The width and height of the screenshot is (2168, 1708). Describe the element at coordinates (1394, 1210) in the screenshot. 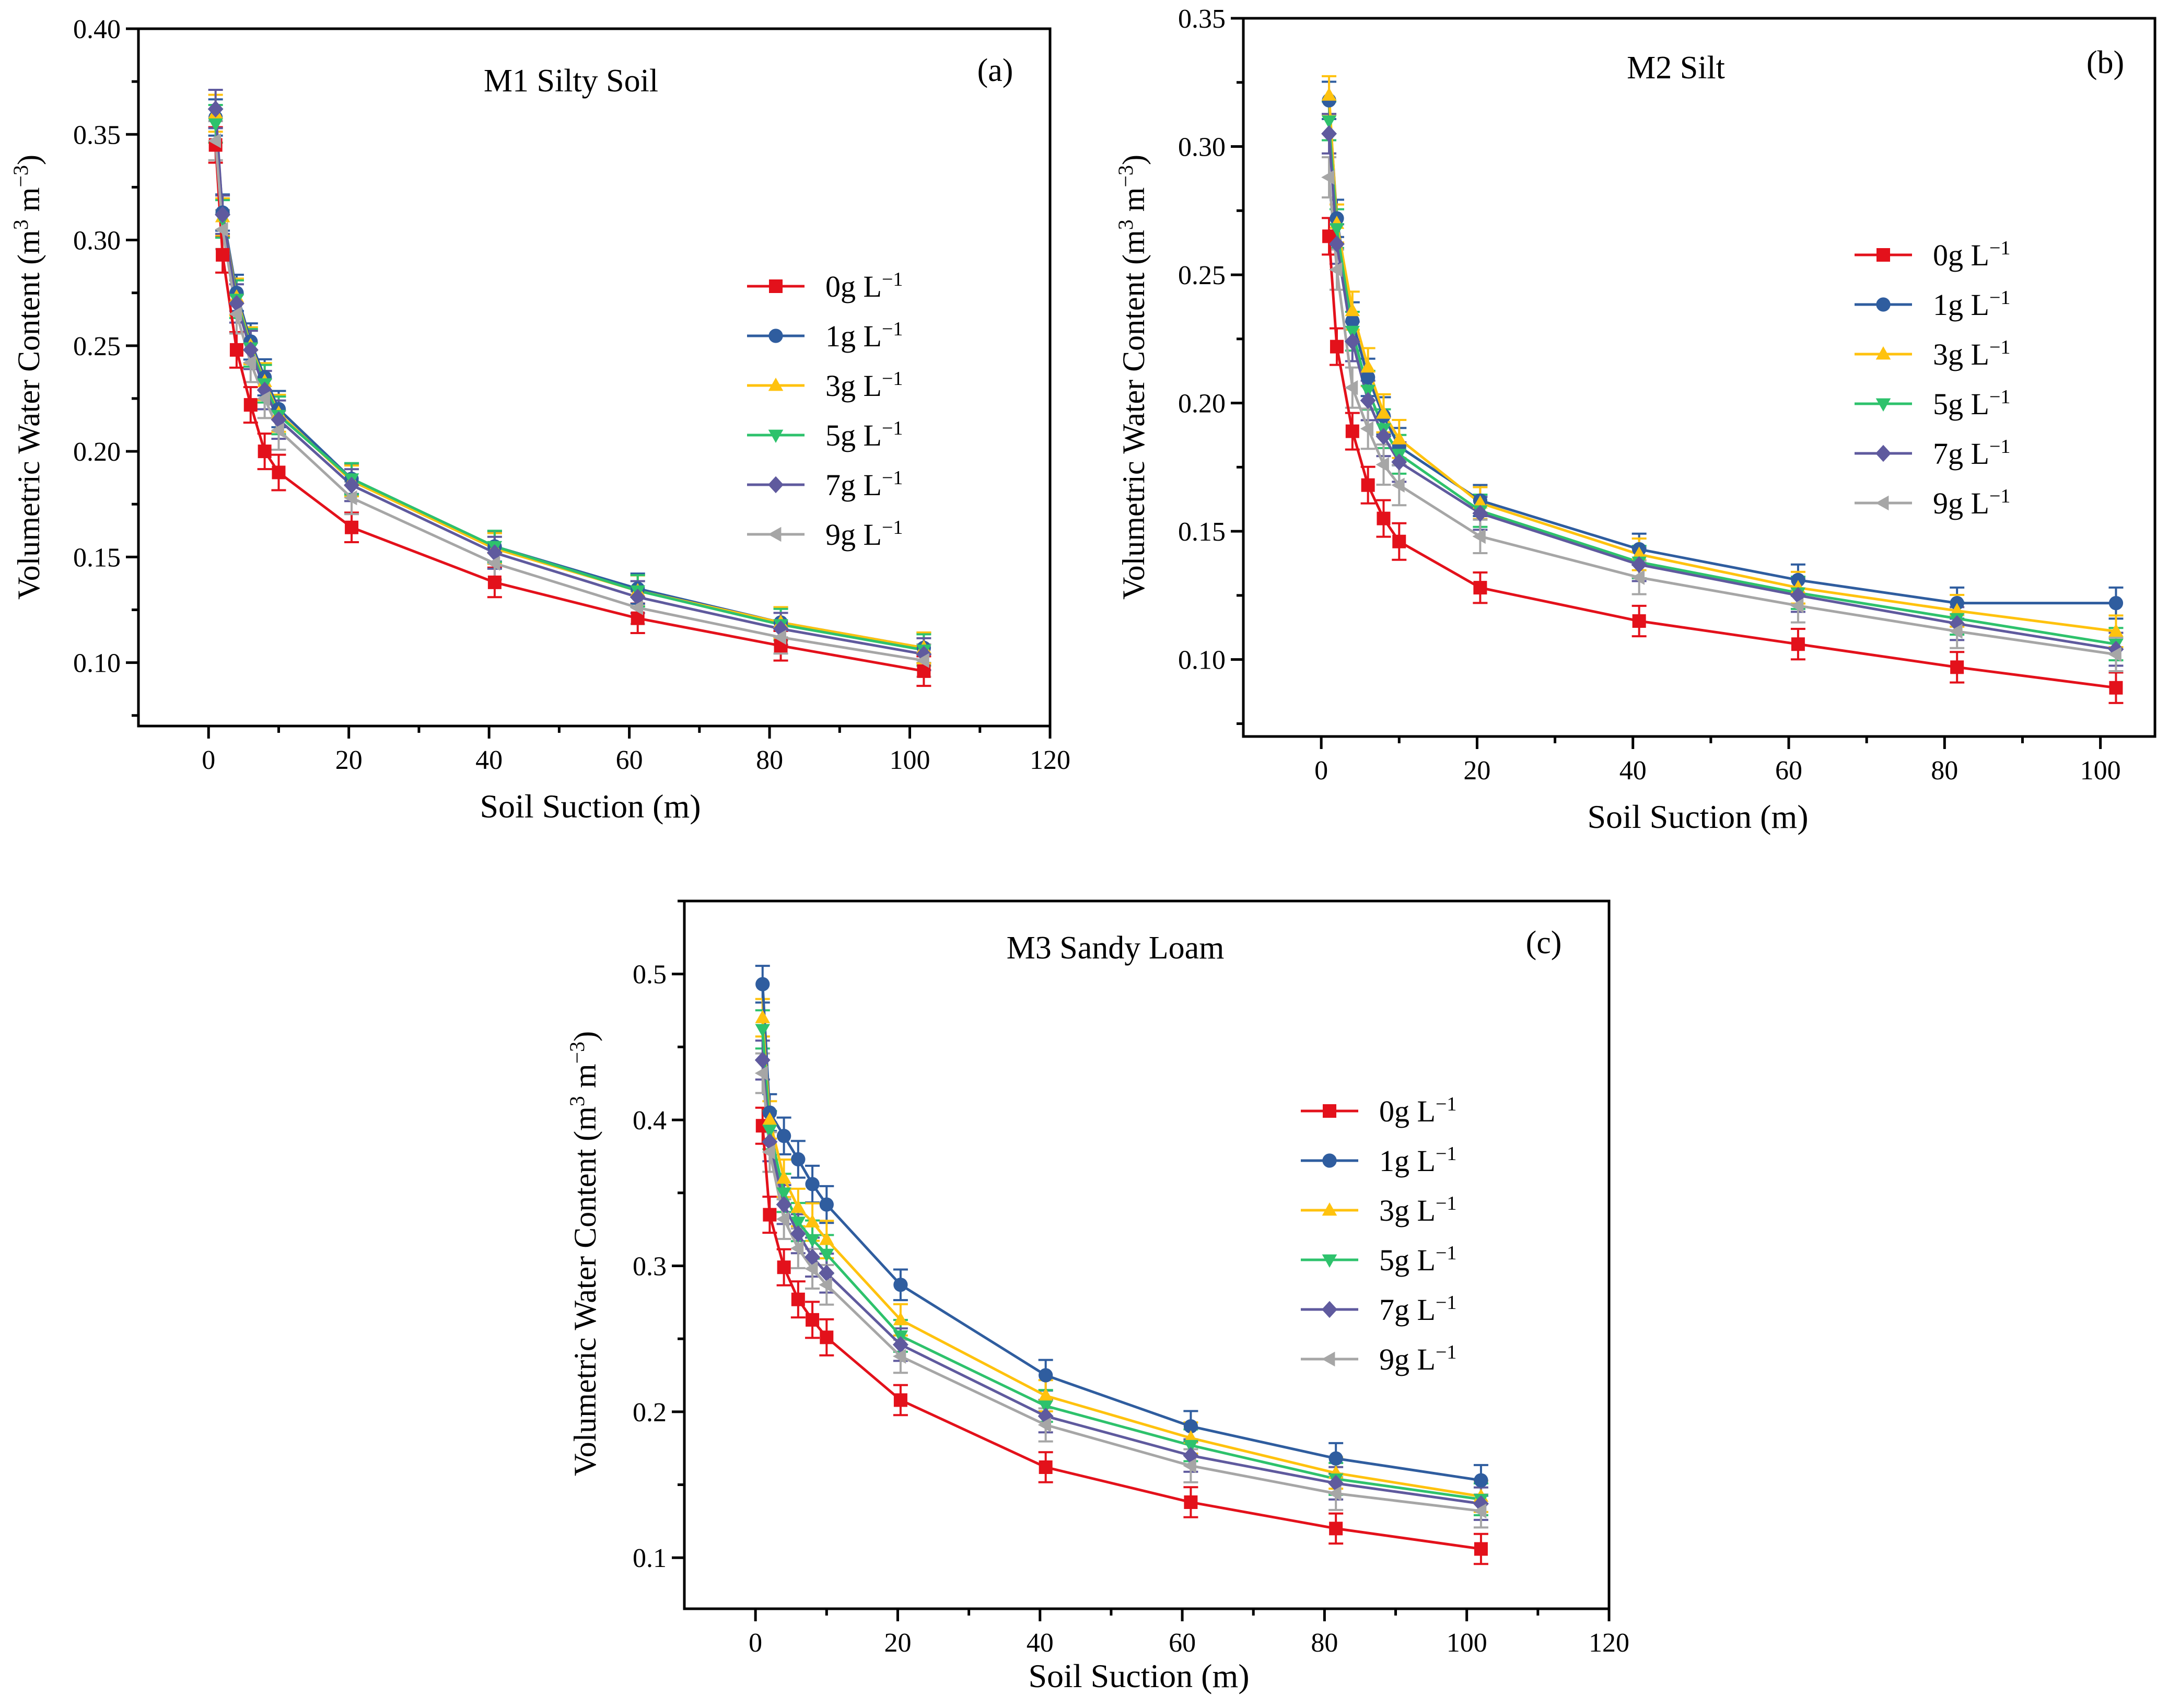

I see `legend-entry-name: 3g` at that location.